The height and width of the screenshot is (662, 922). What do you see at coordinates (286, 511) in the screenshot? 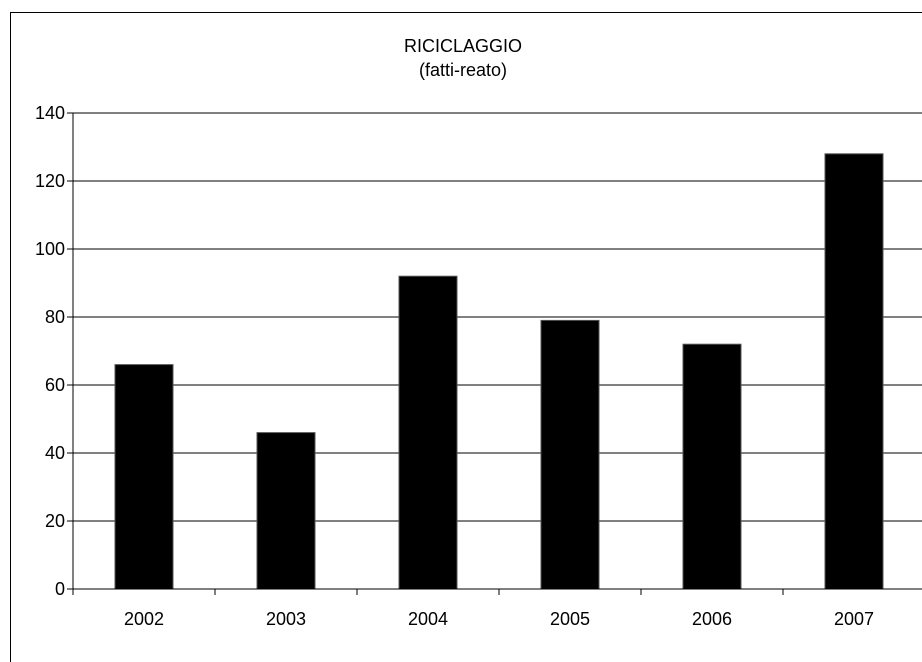
I see `bar-2003` at bounding box center [286, 511].